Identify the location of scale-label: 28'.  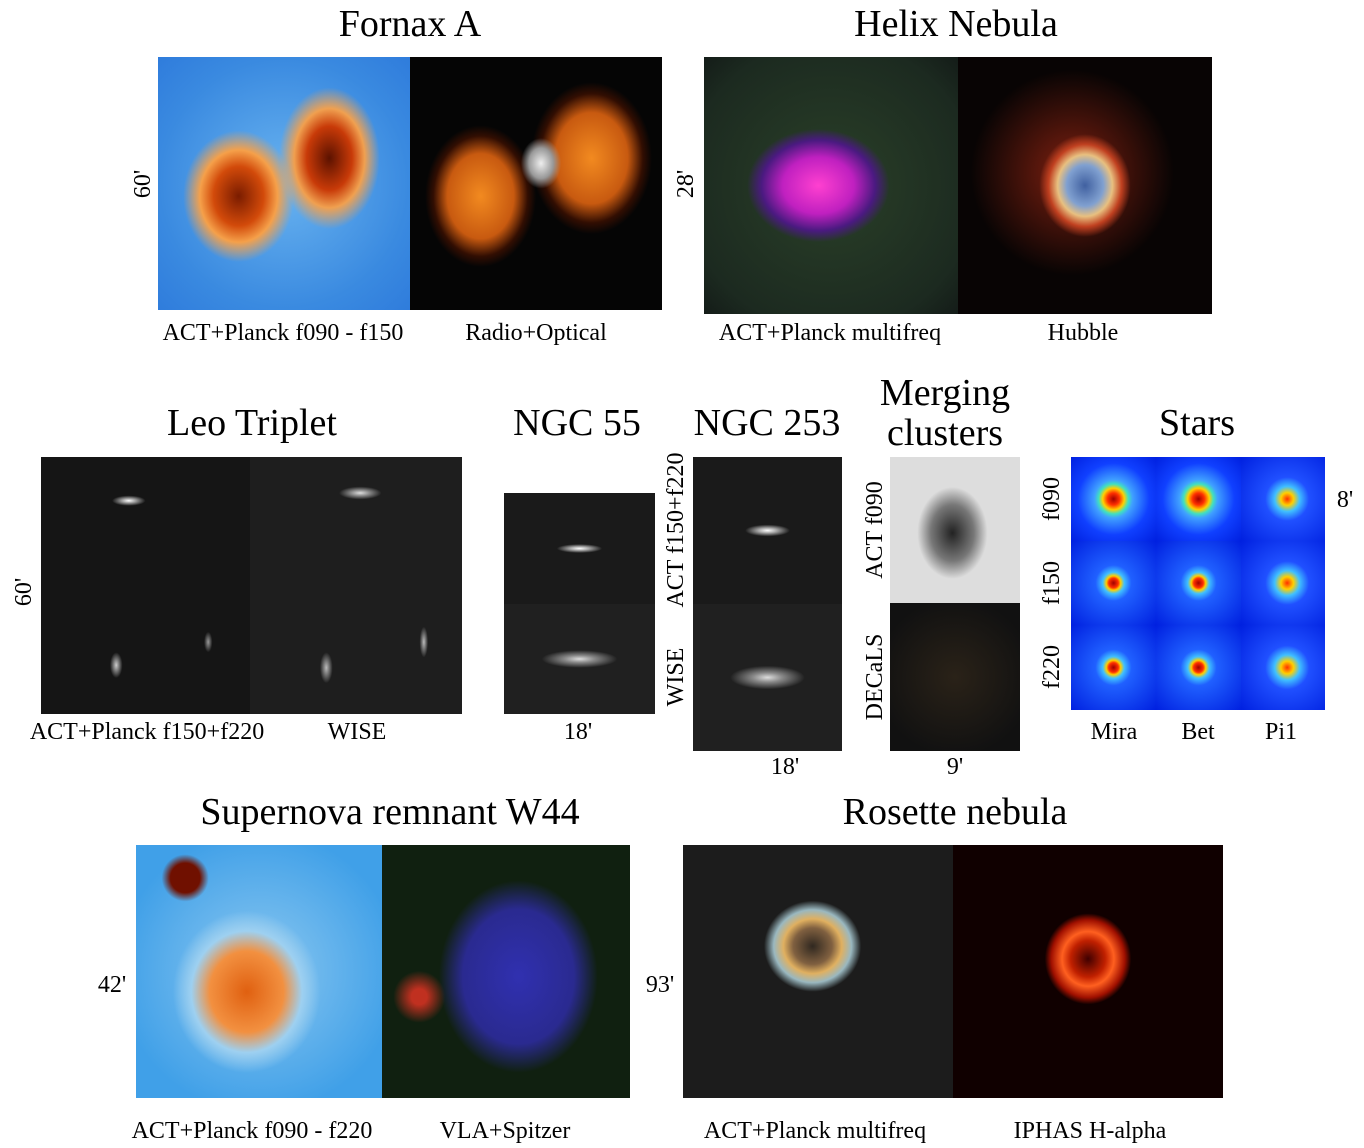
(686, 184).